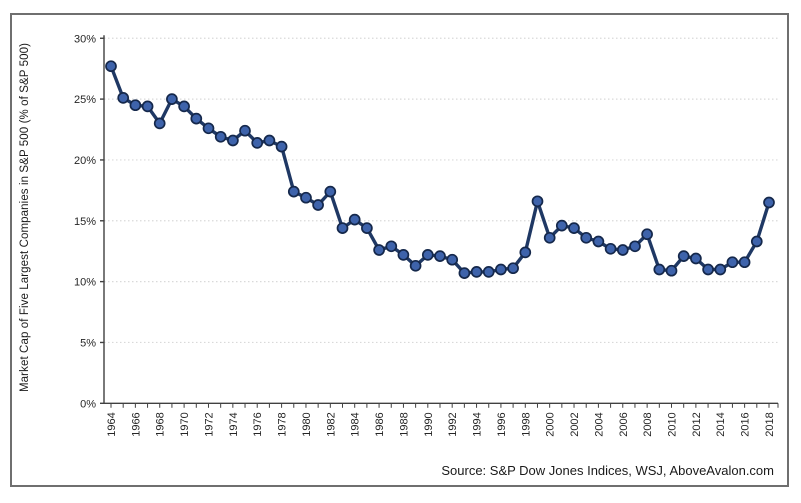 The width and height of the screenshot is (801, 503). I want to click on y-axis-ticks: 0% 5% 10% 15% 20% 25% 30%, so click(89, 221).